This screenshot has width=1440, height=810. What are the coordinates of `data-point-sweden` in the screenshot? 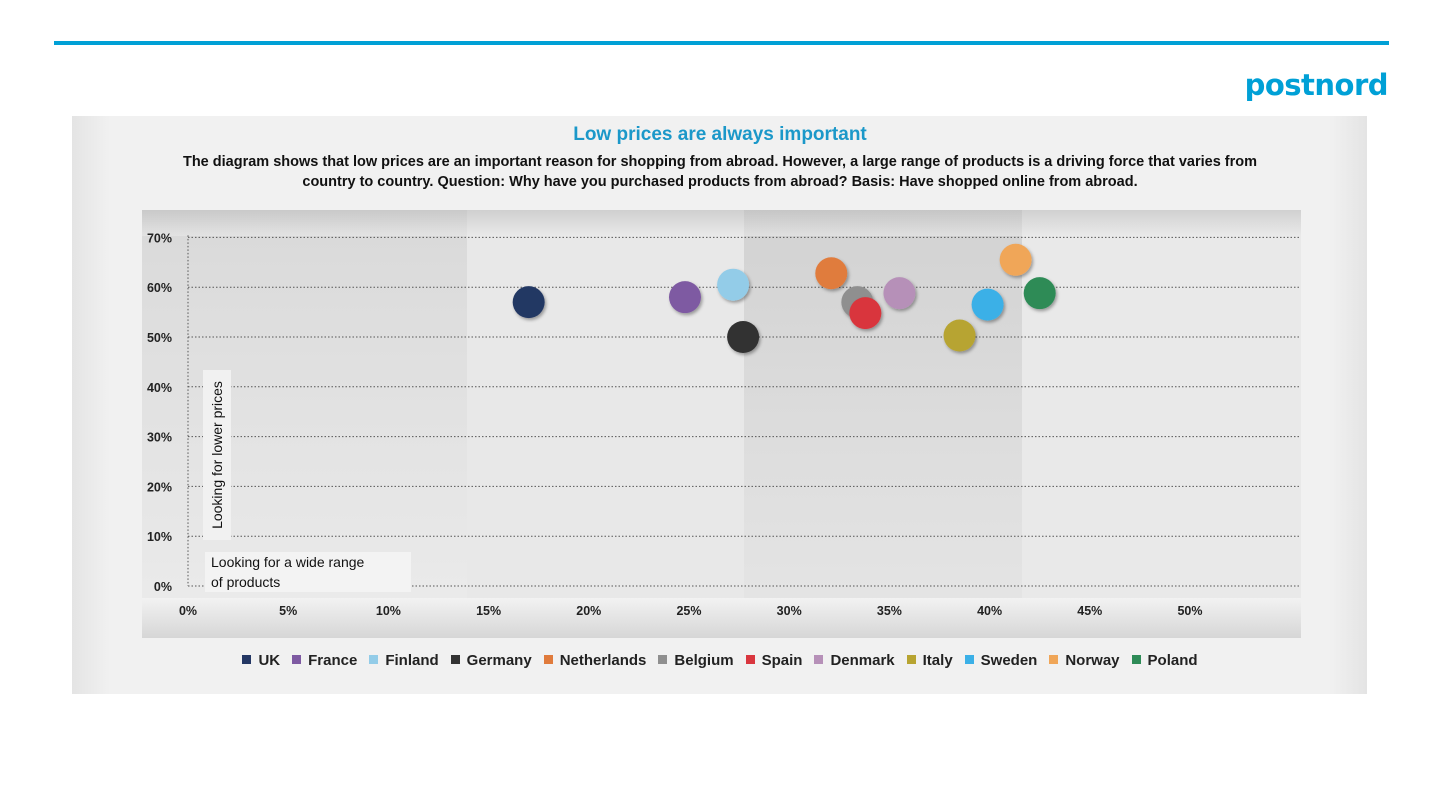 It's located at (987, 304).